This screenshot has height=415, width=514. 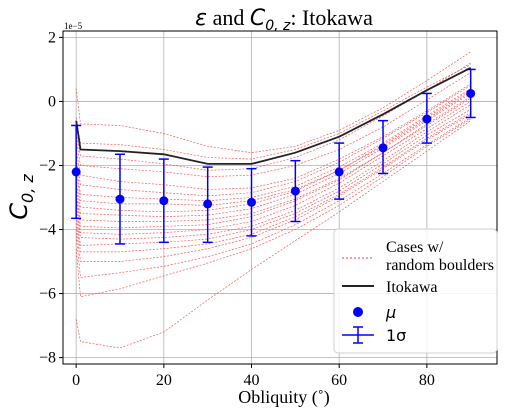 I want to click on title-subscript: 0, z, so click(x=278, y=26).